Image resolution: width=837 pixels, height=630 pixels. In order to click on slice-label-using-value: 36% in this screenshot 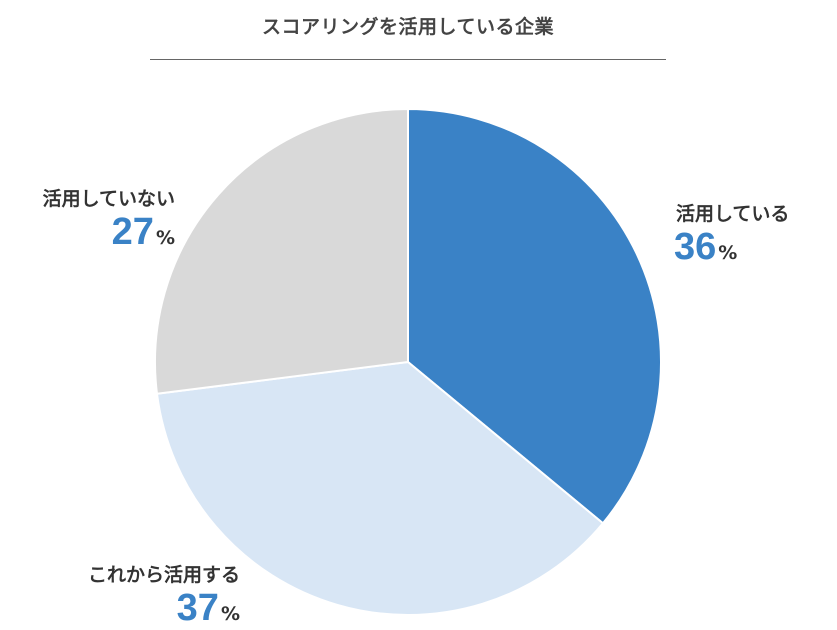, I will do `click(731, 247)`.